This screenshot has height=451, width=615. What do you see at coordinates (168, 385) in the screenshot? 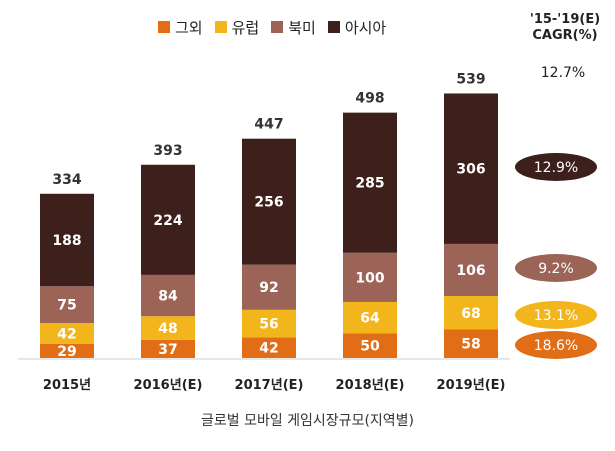
I see `category-label-1: 2016년(E)` at bounding box center [168, 385].